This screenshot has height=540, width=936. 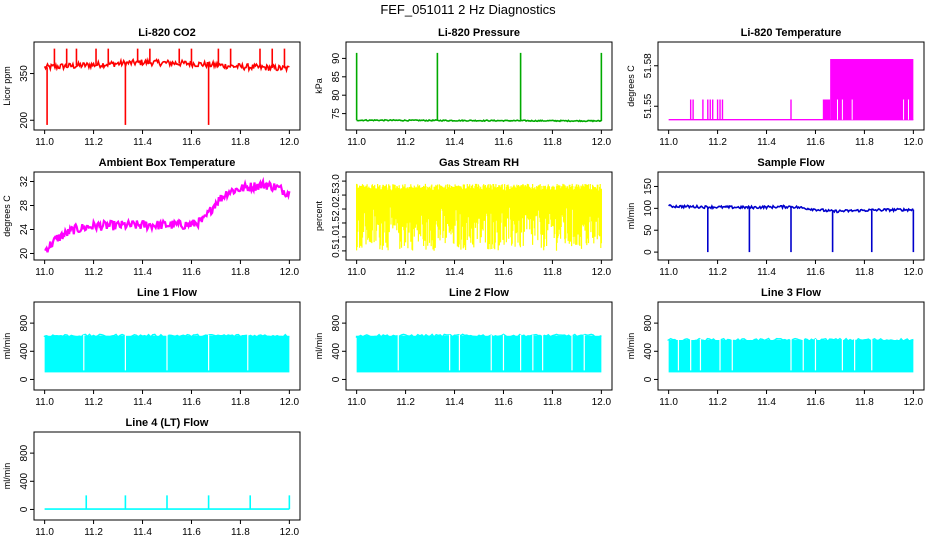 I want to click on xtick-label-ambient-5: 12.0, so click(x=290, y=272).